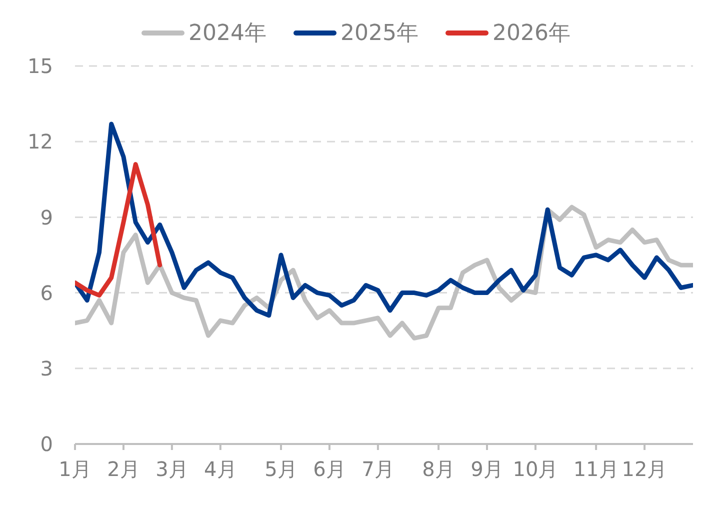 The image size is (724, 520). What do you see at coordinates (46, 444) in the screenshot?
I see `y-tick-label: 0` at bounding box center [46, 444].